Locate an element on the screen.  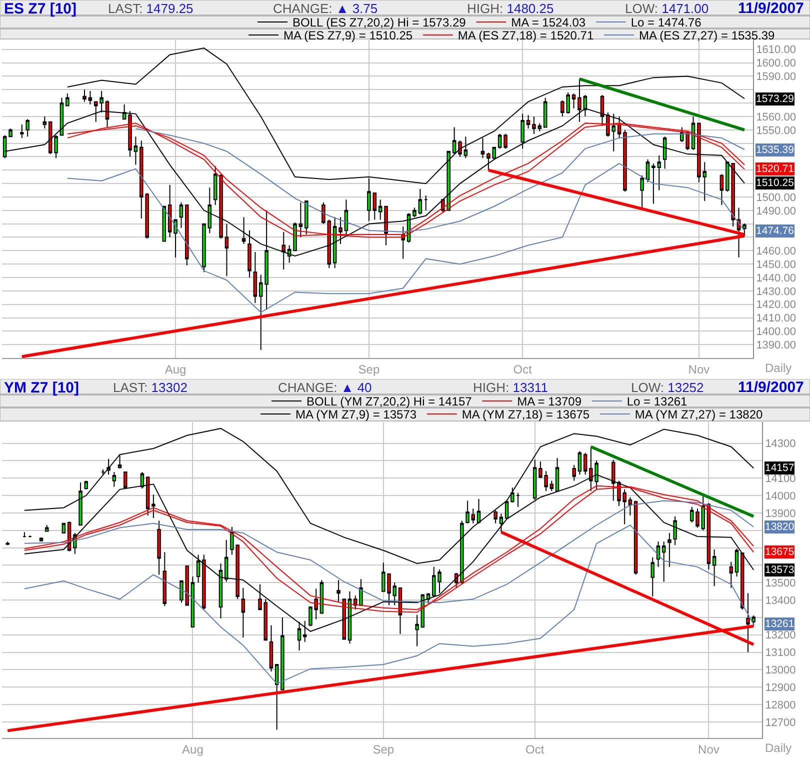
y-tick-label: 14100 is located at coordinates (780, 478).